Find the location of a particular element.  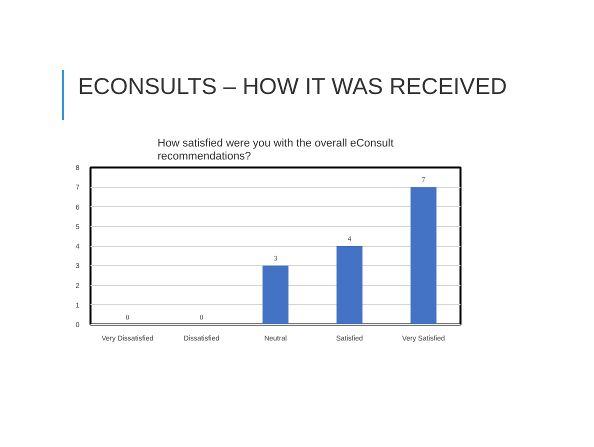

chart-title: ECONSULTS – HOW IT WAS RECEIVED is located at coordinates (292, 86).